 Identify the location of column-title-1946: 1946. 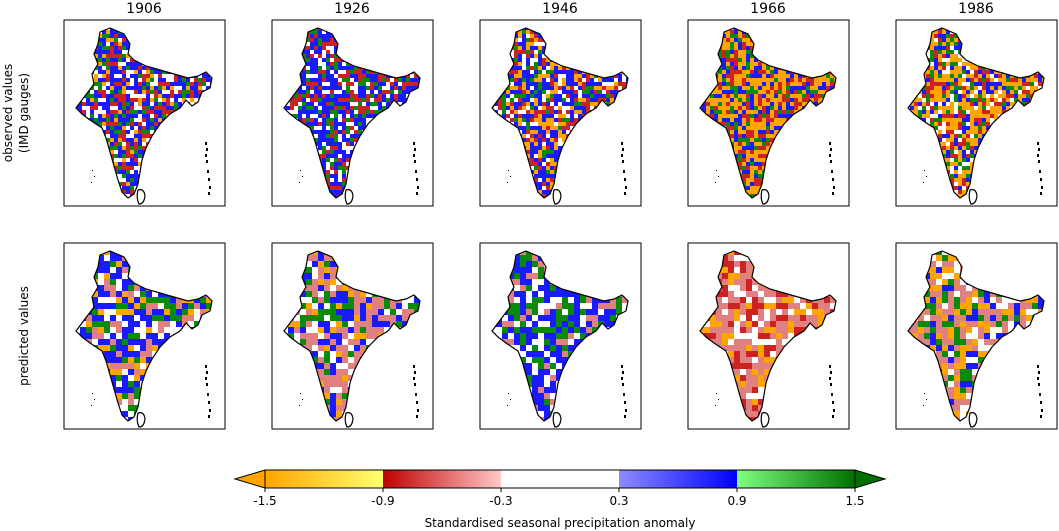
(560, 9).